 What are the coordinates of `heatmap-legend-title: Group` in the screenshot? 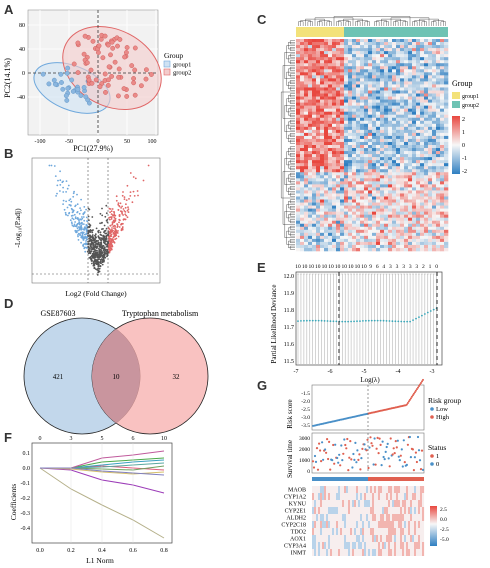 It's located at (462, 83).